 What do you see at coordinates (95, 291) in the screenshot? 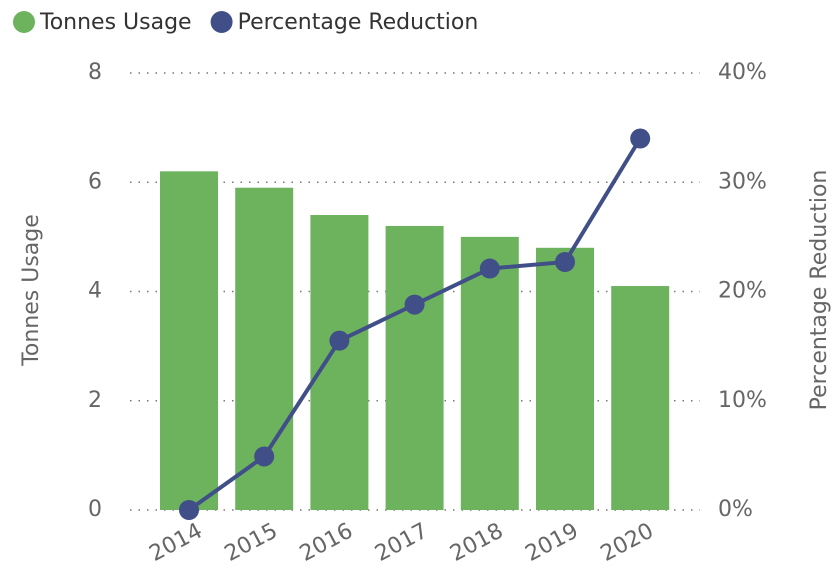
I see `y-tick-label: 4` at bounding box center [95, 291].